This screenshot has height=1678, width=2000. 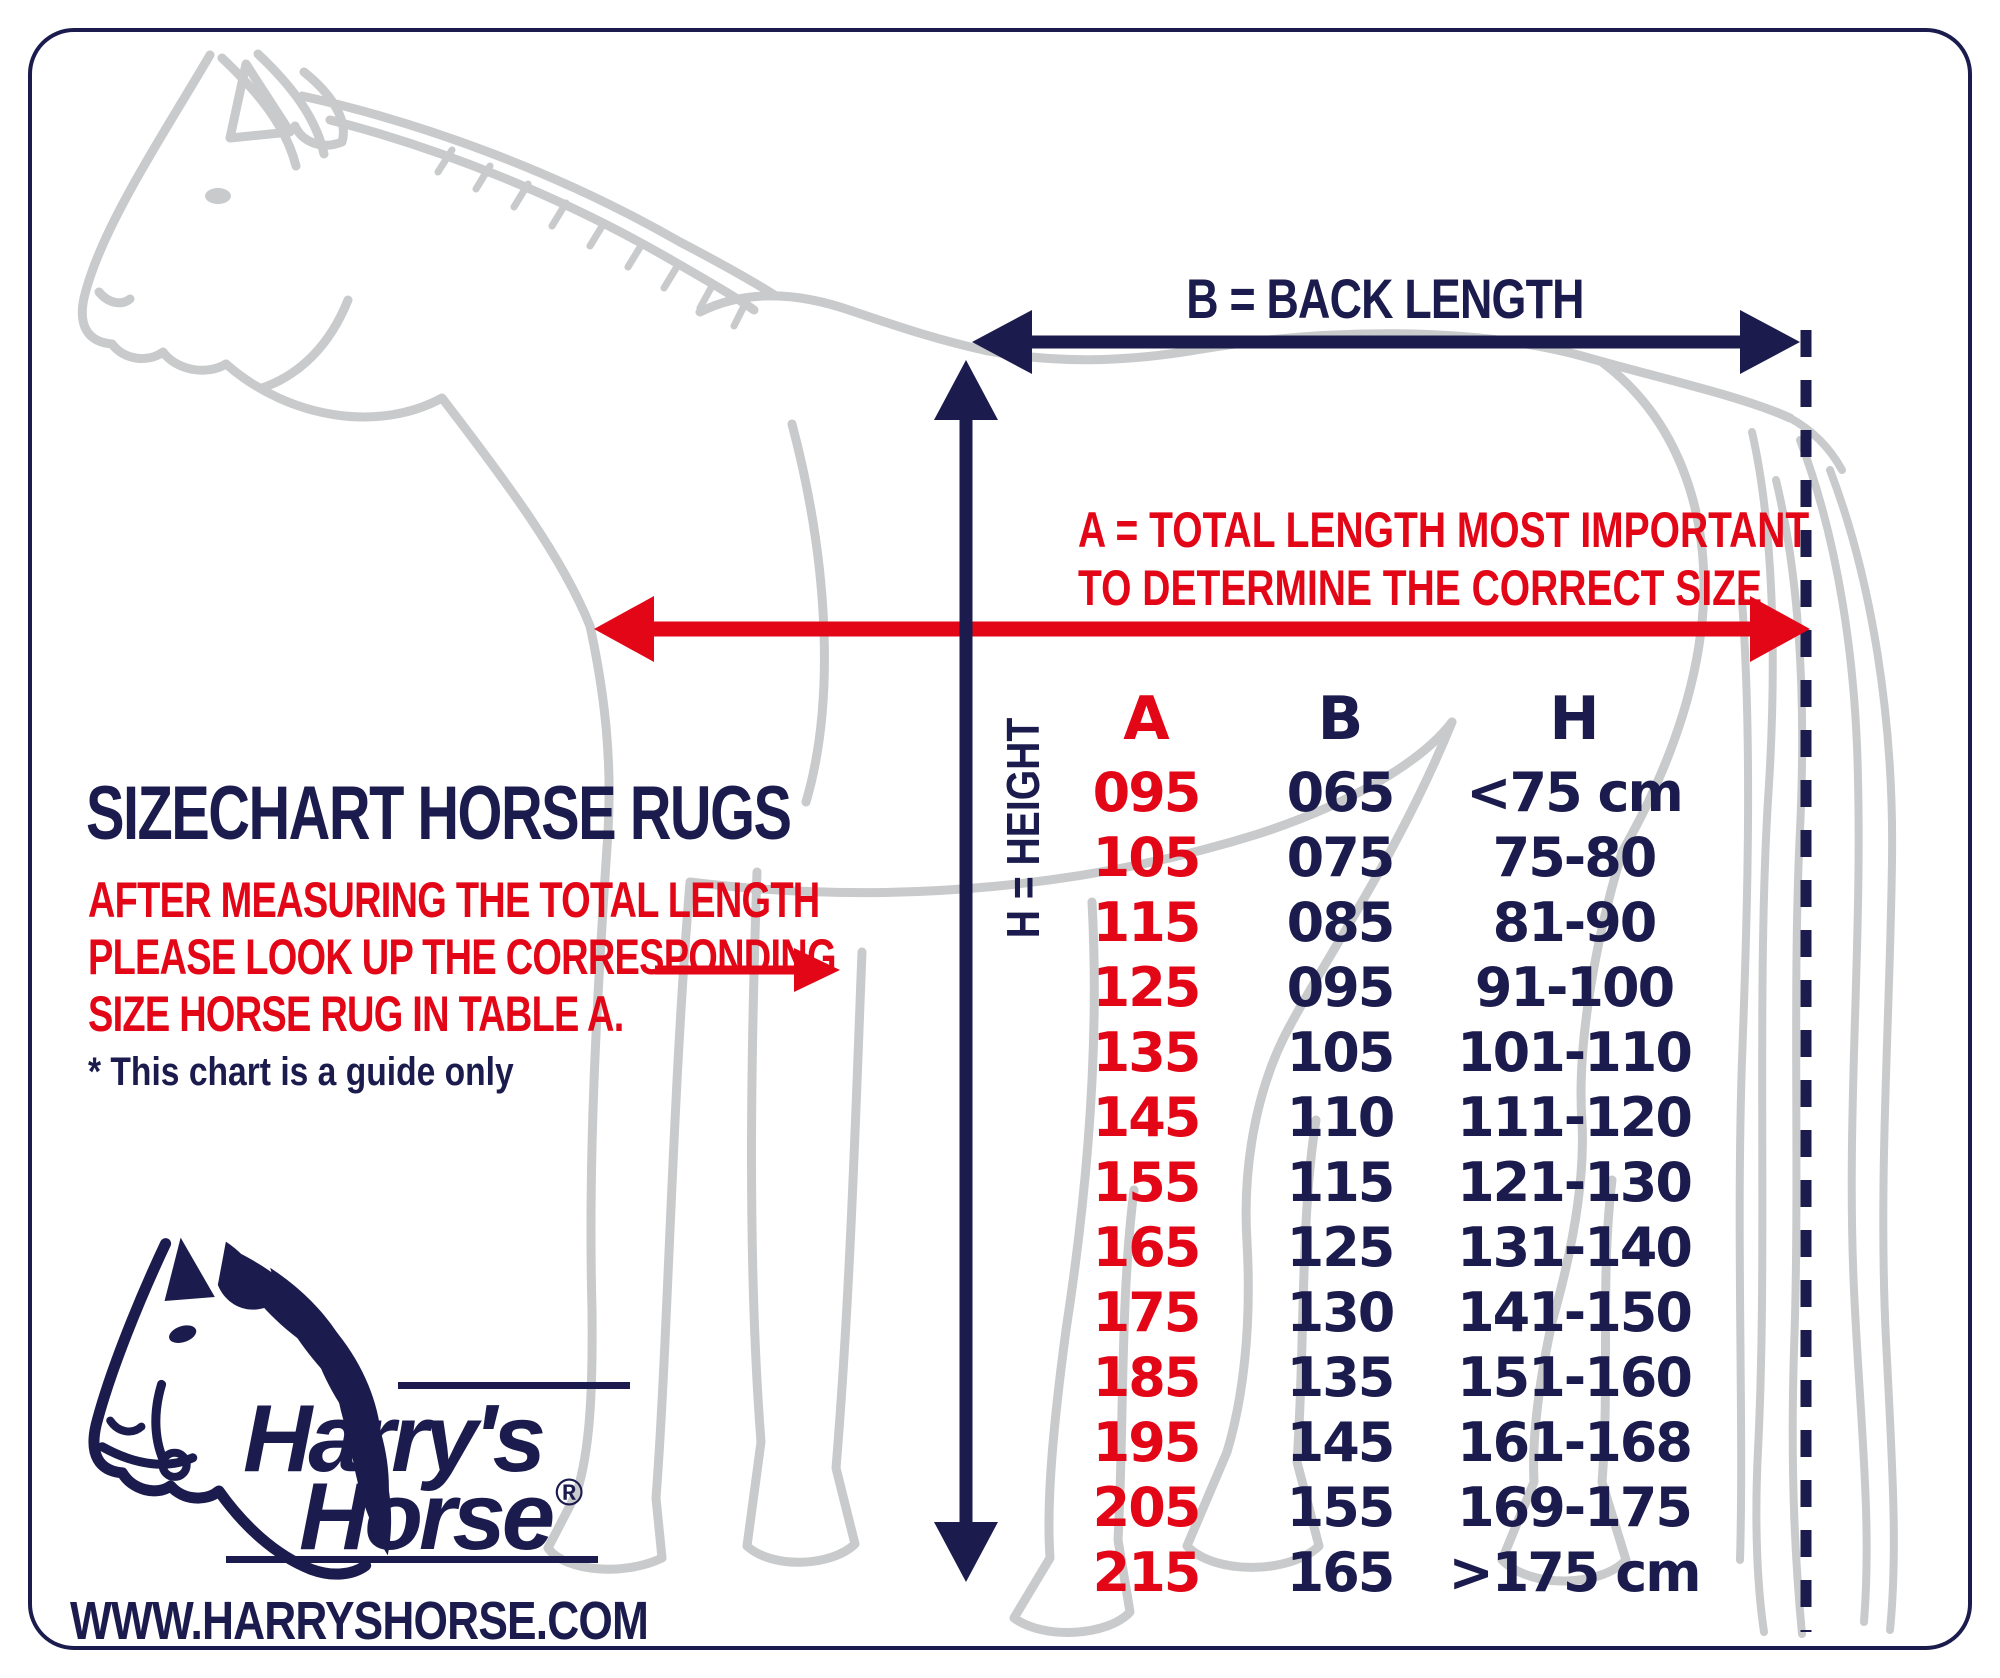 What do you see at coordinates (439, 813) in the screenshot?
I see `page-title: SIZECHART HORSE RUGS` at bounding box center [439, 813].